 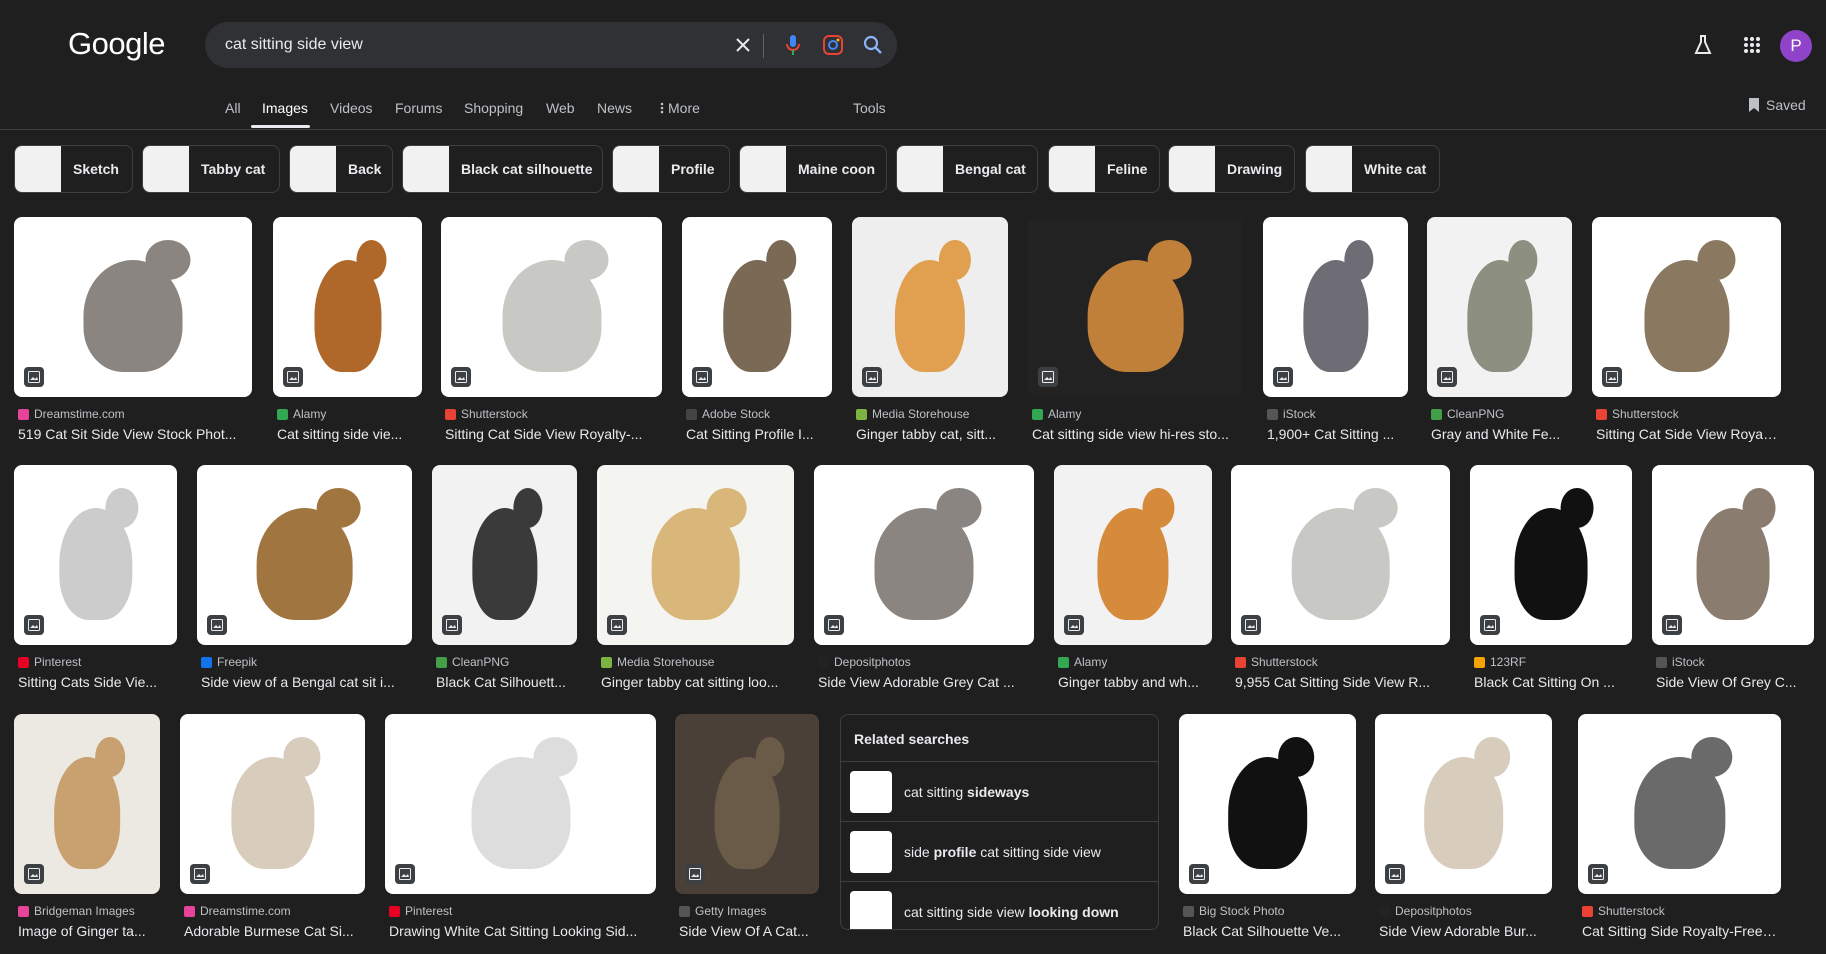 I want to click on clear-icon, so click(x=743, y=45).